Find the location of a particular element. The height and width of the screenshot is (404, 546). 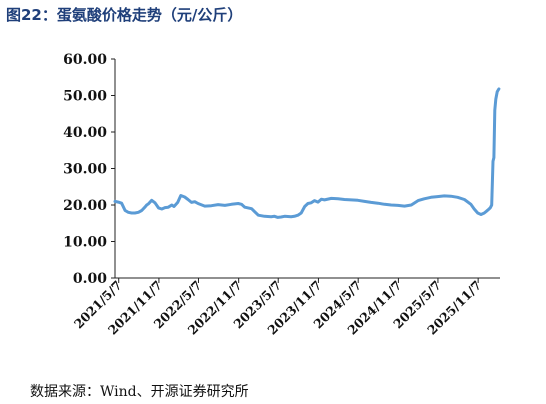

y-tick-label: 20.00 is located at coordinates (85, 206).